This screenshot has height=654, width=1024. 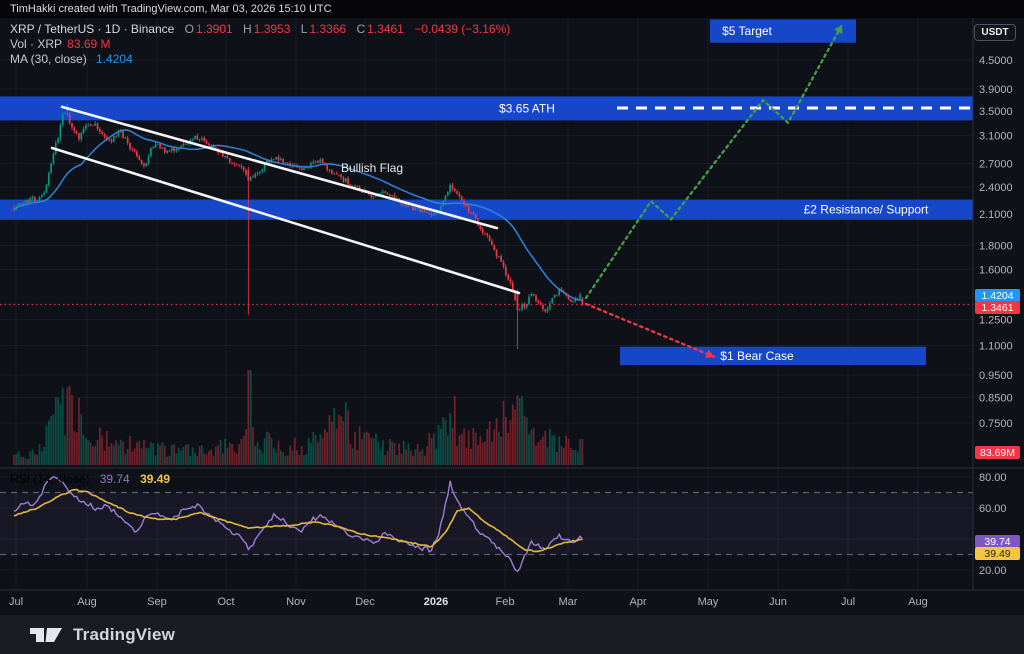 I want to click on svg-text: 1.6000, so click(x=996, y=271).